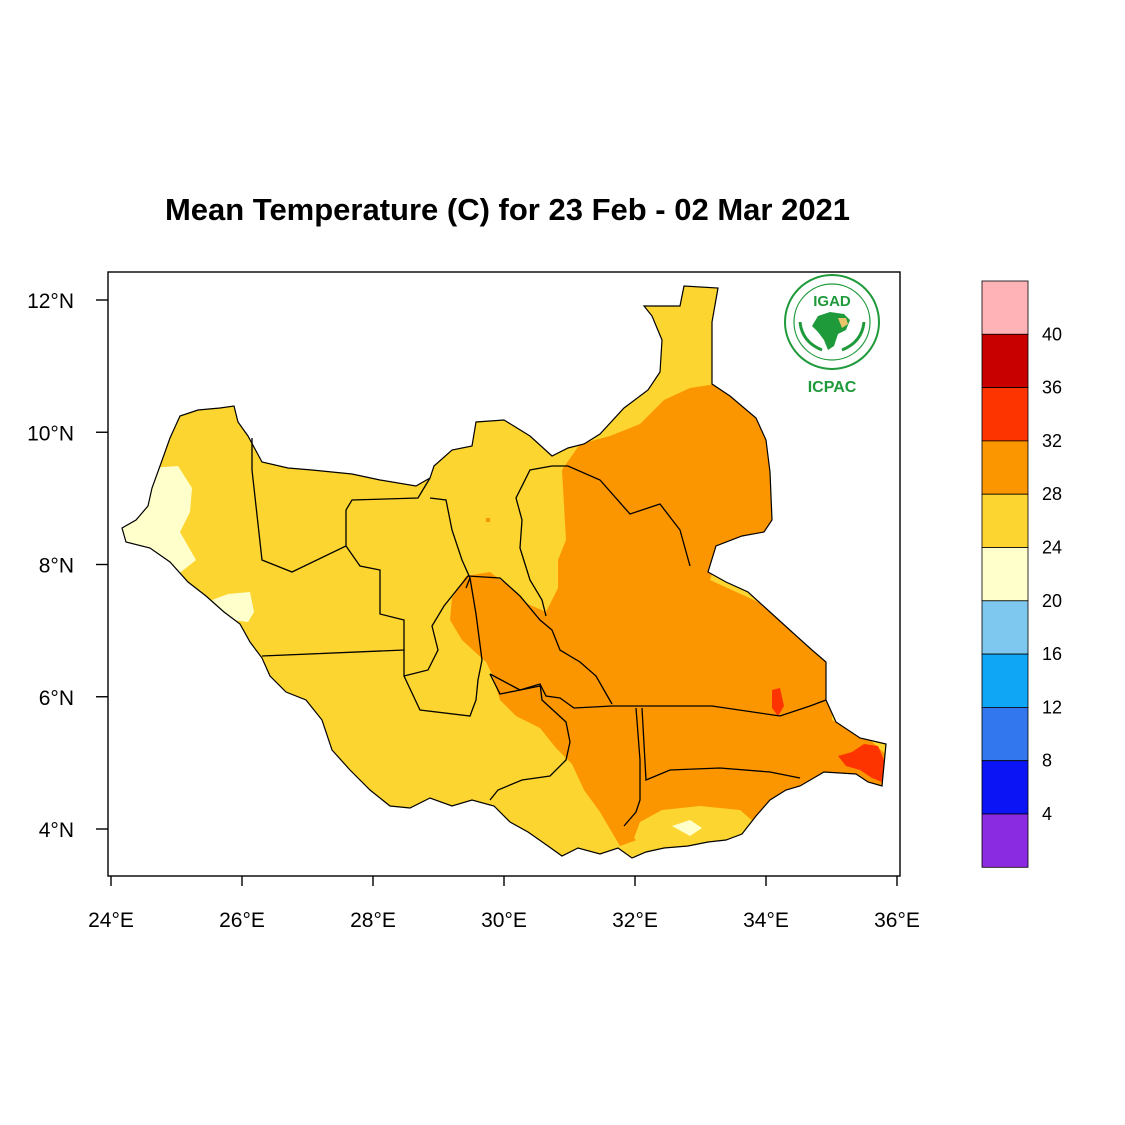 Image resolution: width=1125 pixels, height=1125 pixels. What do you see at coordinates (504, 904) in the screenshot?
I see `x-axis: 24°E 26°E 28°E 30°E 32°E 34°E 36°E` at bounding box center [504, 904].